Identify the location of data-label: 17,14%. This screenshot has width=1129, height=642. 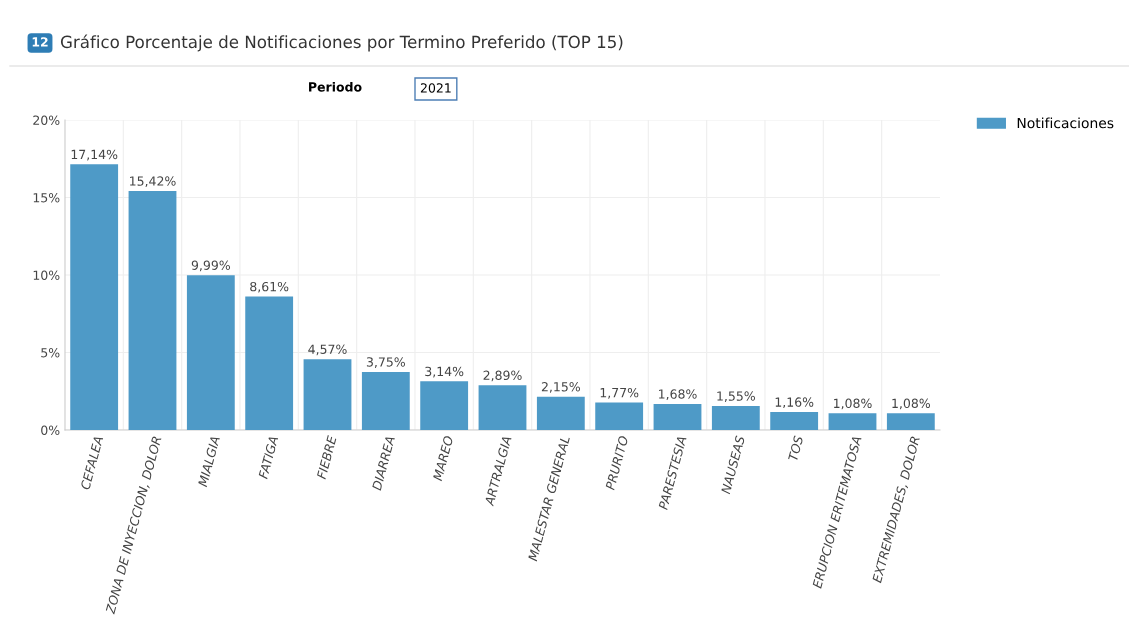
(94, 155).